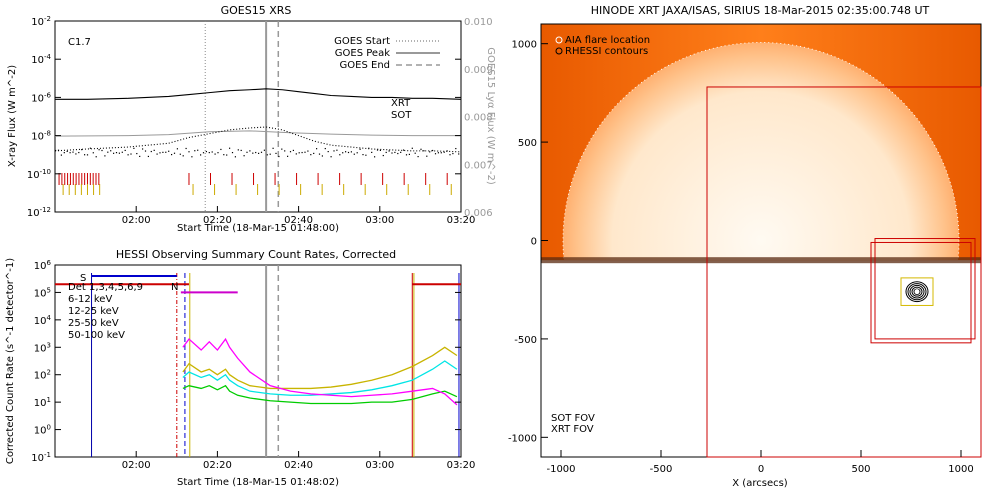 The height and width of the screenshot is (500, 1000). What do you see at coordinates (461, 465) in the screenshot?
I see `hessi-x-tick-label: 03:20` at bounding box center [461, 465].